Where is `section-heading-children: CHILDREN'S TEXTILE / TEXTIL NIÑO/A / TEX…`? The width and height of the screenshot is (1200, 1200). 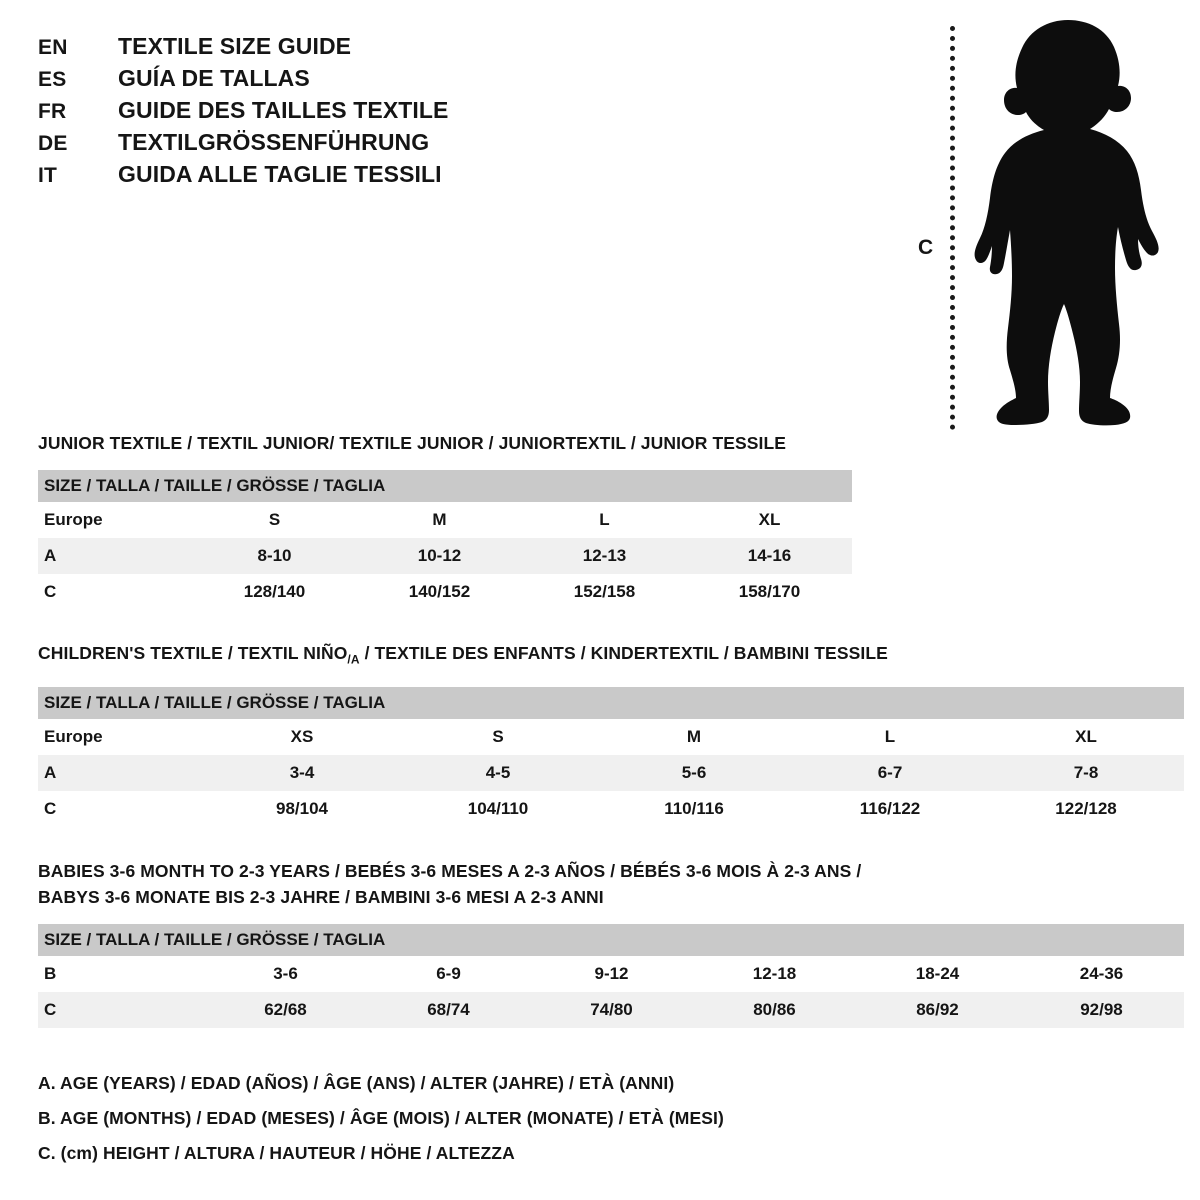
section-heading-children: CHILDREN'S TEXTILE / TEXTIL NIÑO/A / TEX… is located at coordinates (611, 656).